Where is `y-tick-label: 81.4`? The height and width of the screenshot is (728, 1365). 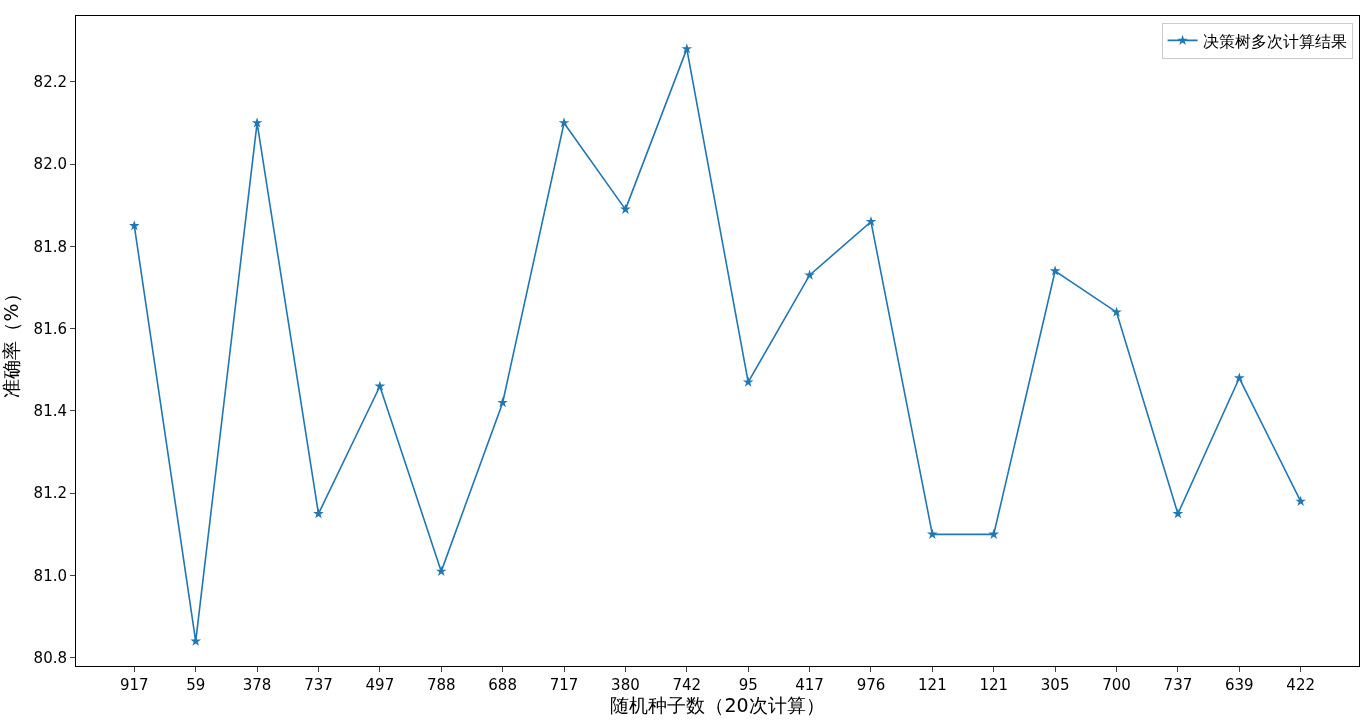
y-tick-label: 81.4 is located at coordinates (50, 411).